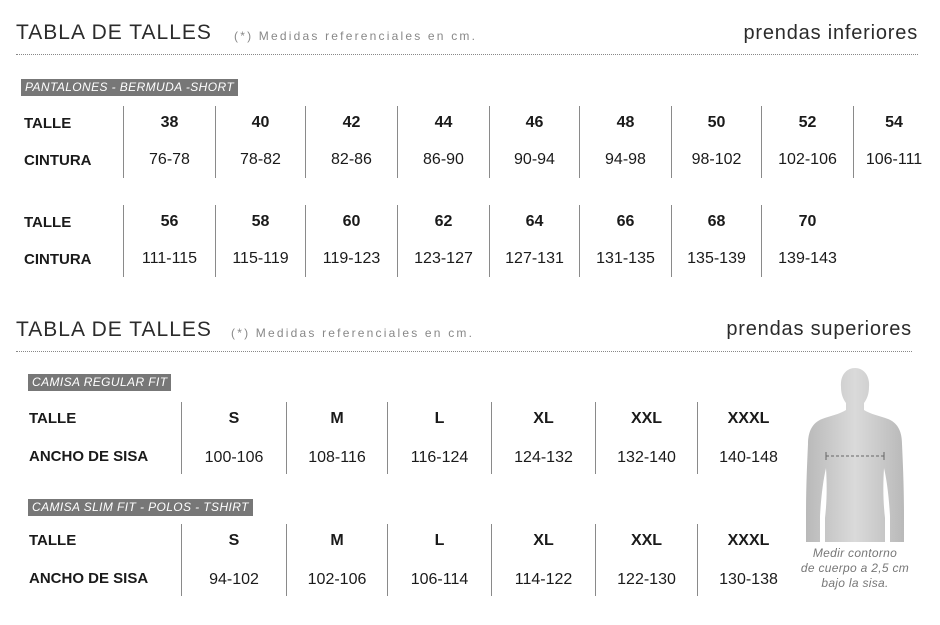  What do you see at coordinates (356, 36) in the screenshot?
I see `lower-note: (*) Medidas referenciales en cm.` at bounding box center [356, 36].